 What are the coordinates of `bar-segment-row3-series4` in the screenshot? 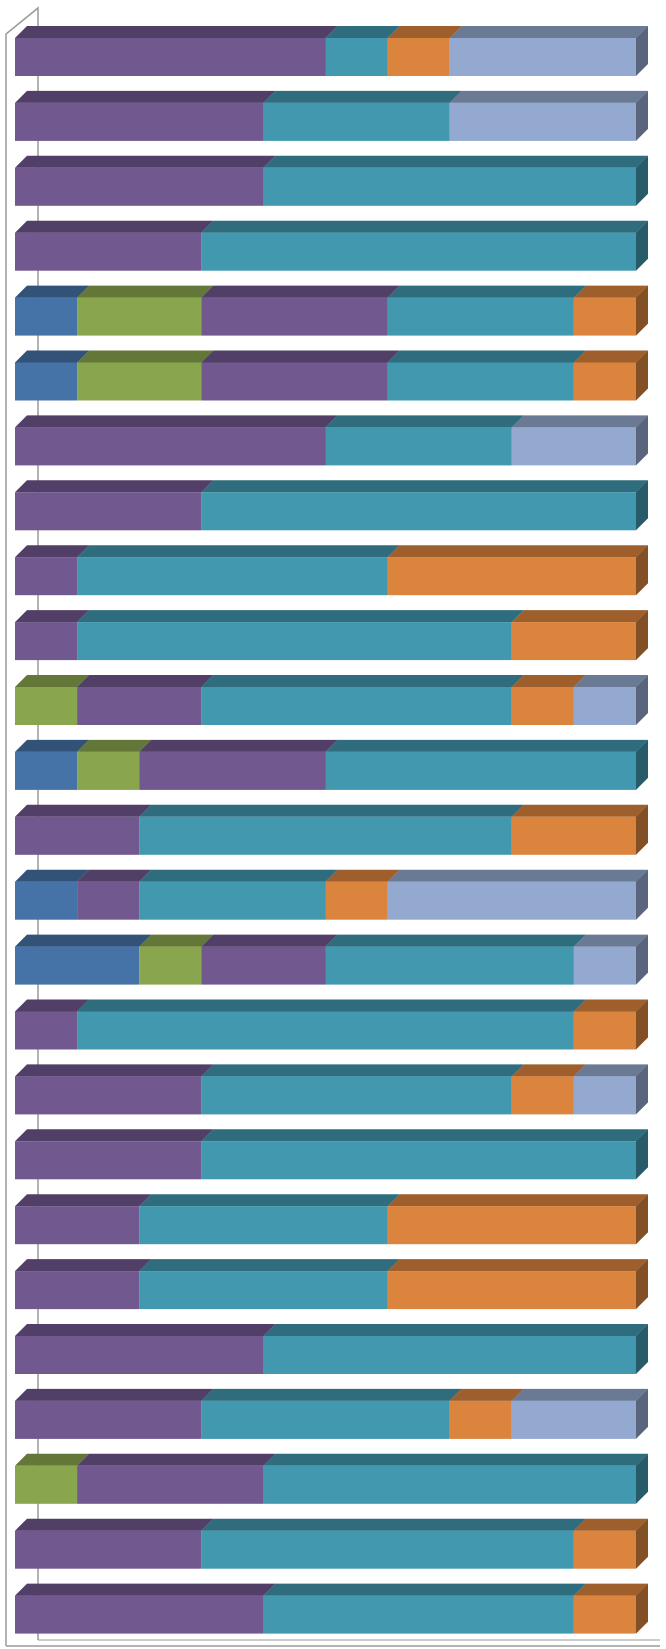 It's located at (455, 180).